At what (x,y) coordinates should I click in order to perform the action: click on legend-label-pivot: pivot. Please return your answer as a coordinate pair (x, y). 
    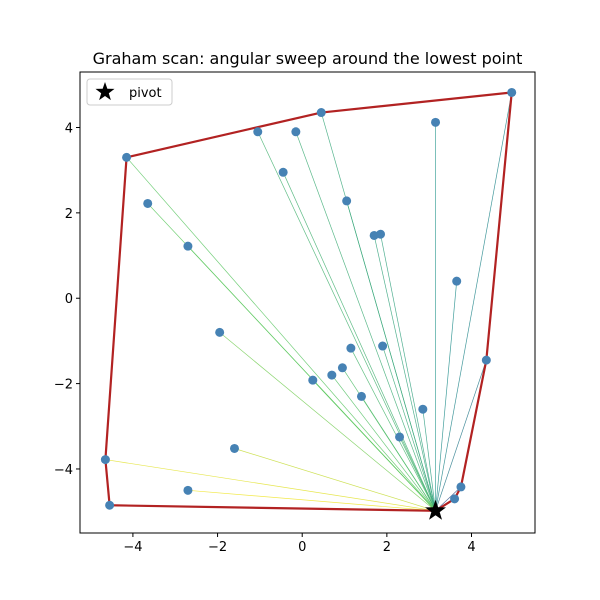
    Looking at the image, I should click on (145, 93).